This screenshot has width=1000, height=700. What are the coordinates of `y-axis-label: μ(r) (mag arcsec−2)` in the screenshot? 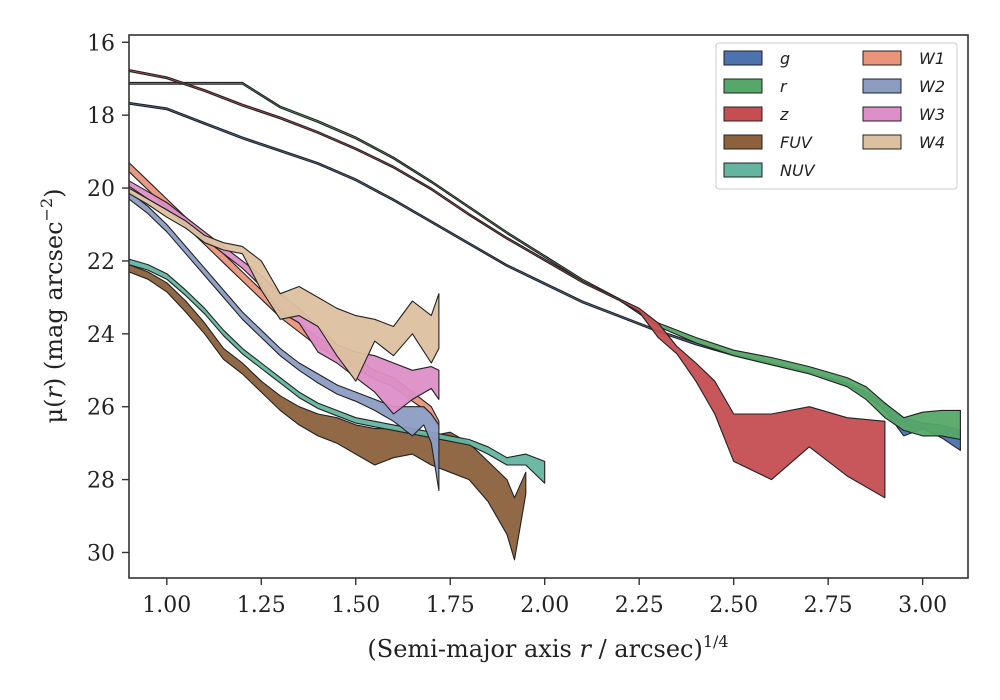 It's located at (52, 305).